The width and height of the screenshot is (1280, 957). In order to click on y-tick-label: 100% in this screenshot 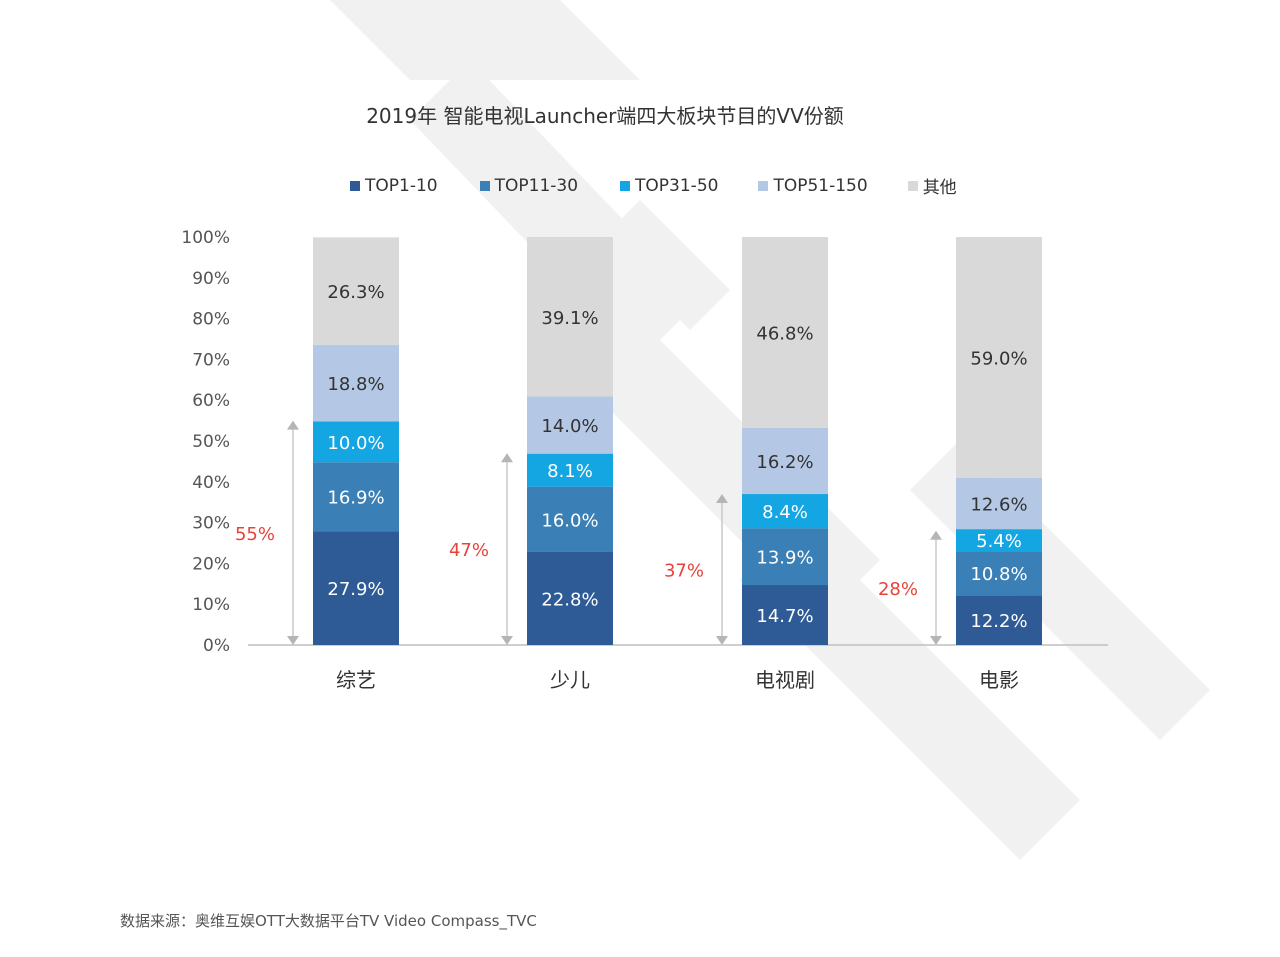, I will do `click(205, 238)`.